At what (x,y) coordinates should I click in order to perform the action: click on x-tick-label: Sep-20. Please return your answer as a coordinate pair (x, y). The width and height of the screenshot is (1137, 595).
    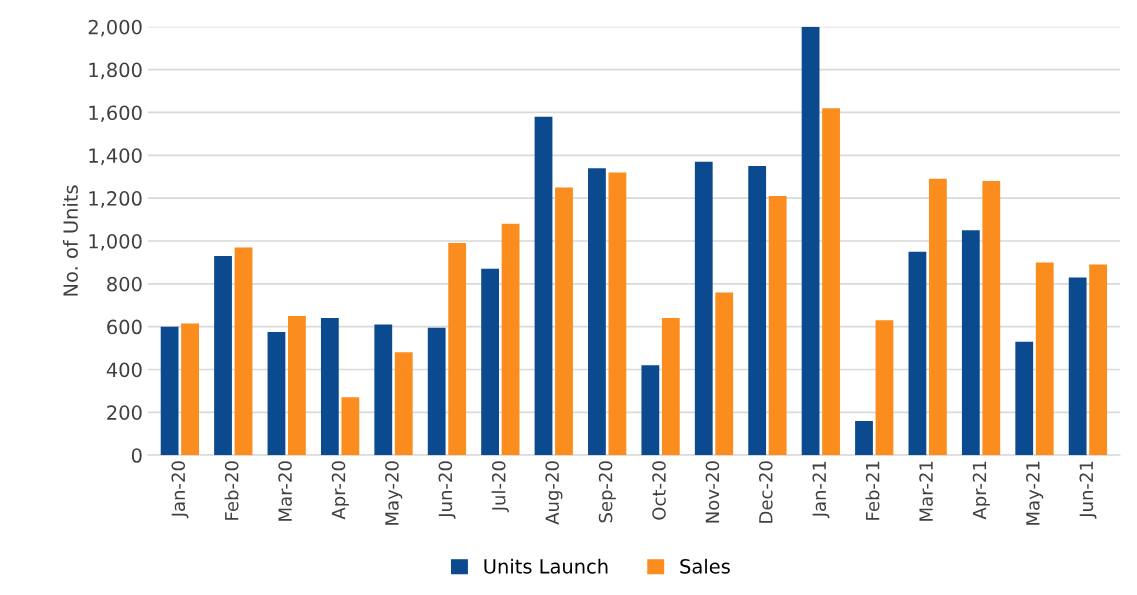
    Looking at the image, I should click on (607, 492).